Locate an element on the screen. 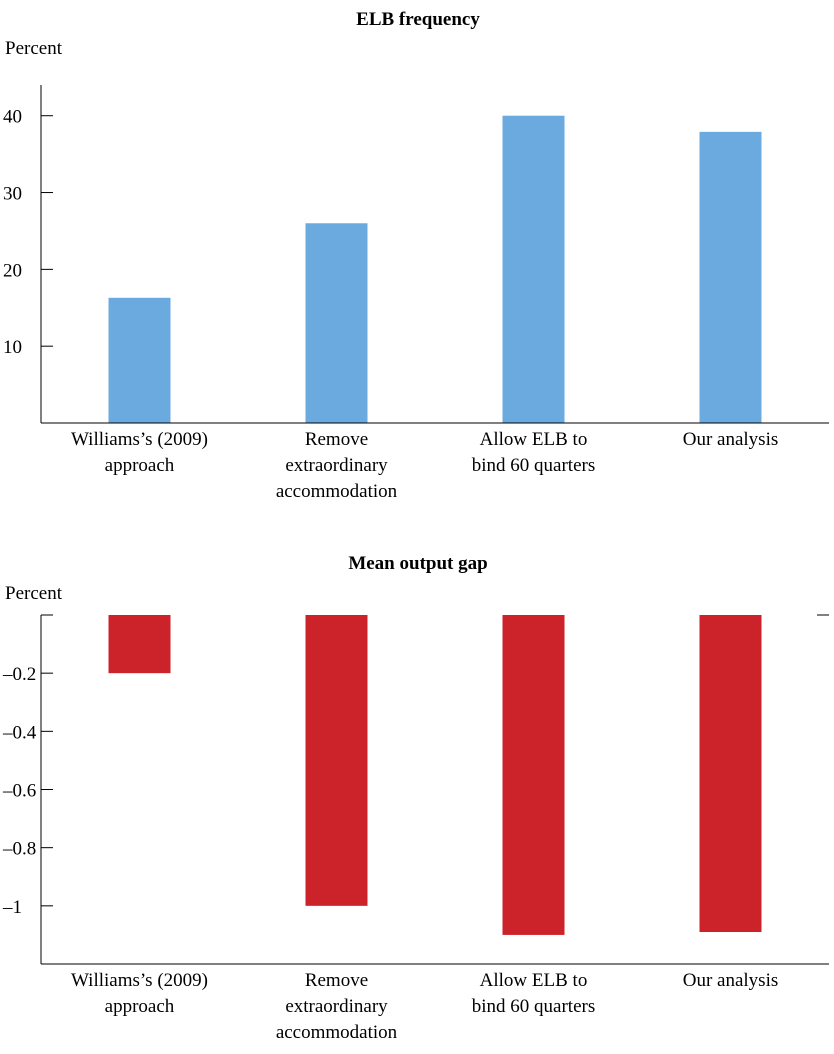 Image resolution: width=834 pixels, height=1054 pixels. y-tick-label: –0.2 is located at coordinates (19, 674).